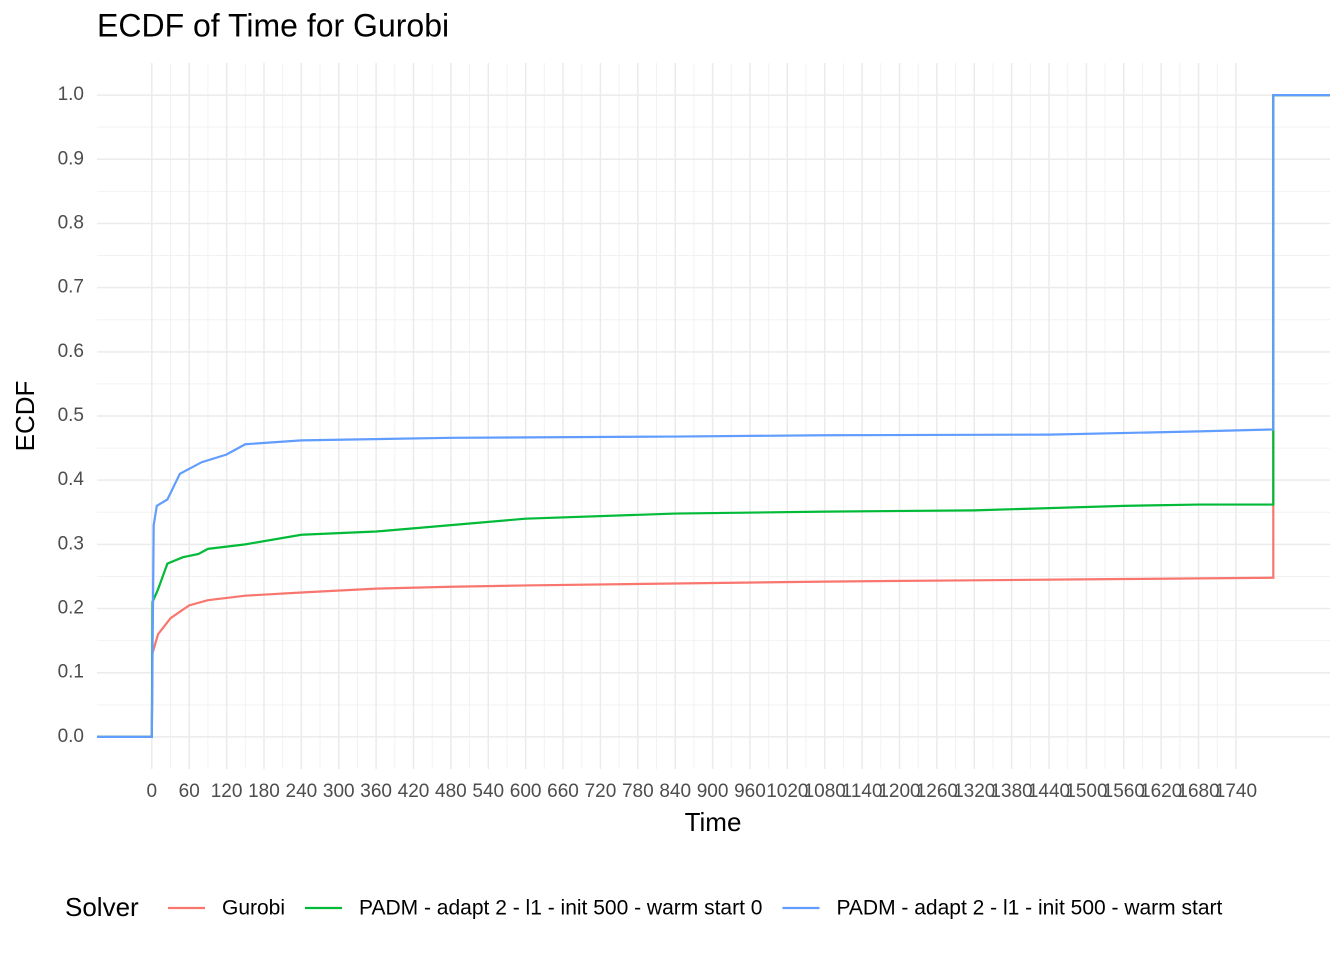  What do you see at coordinates (1198, 791) in the screenshot?
I see `x-tick-label: 1680` at bounding box center [1198, 791].